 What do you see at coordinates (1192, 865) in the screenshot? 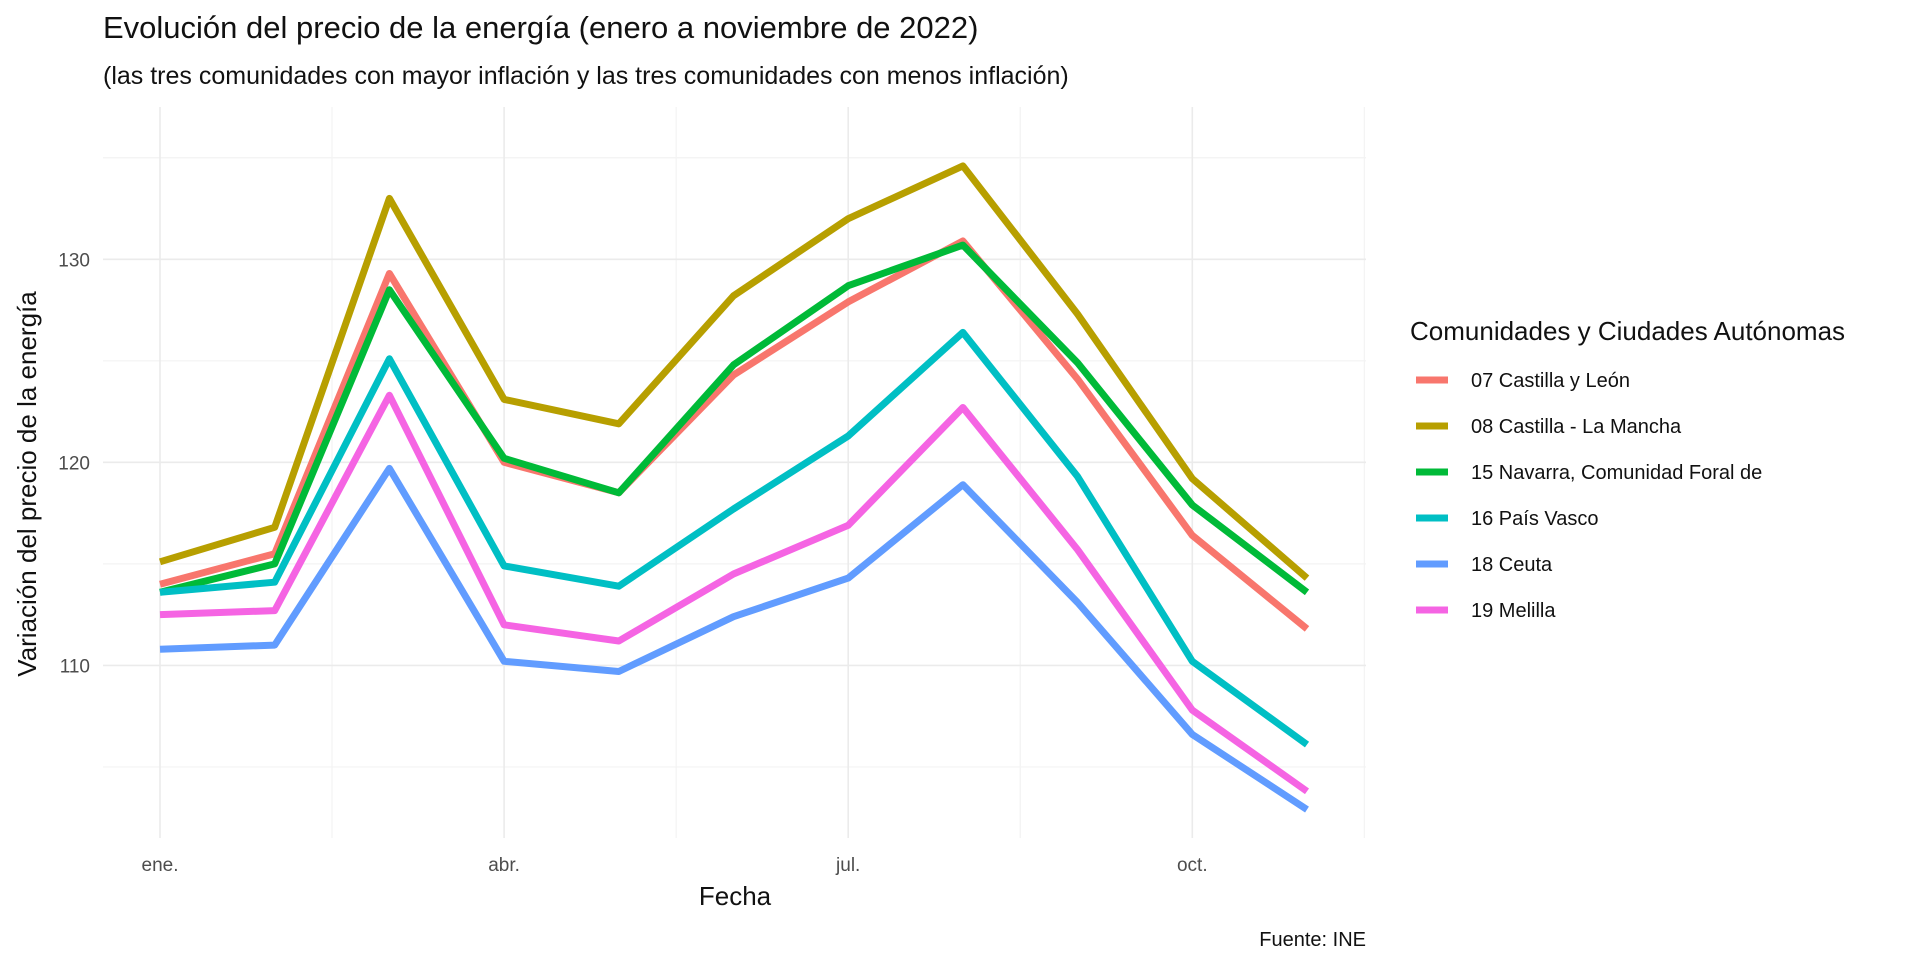
I see `x-tick-label: oct.` at bounding box center [1192, 865].